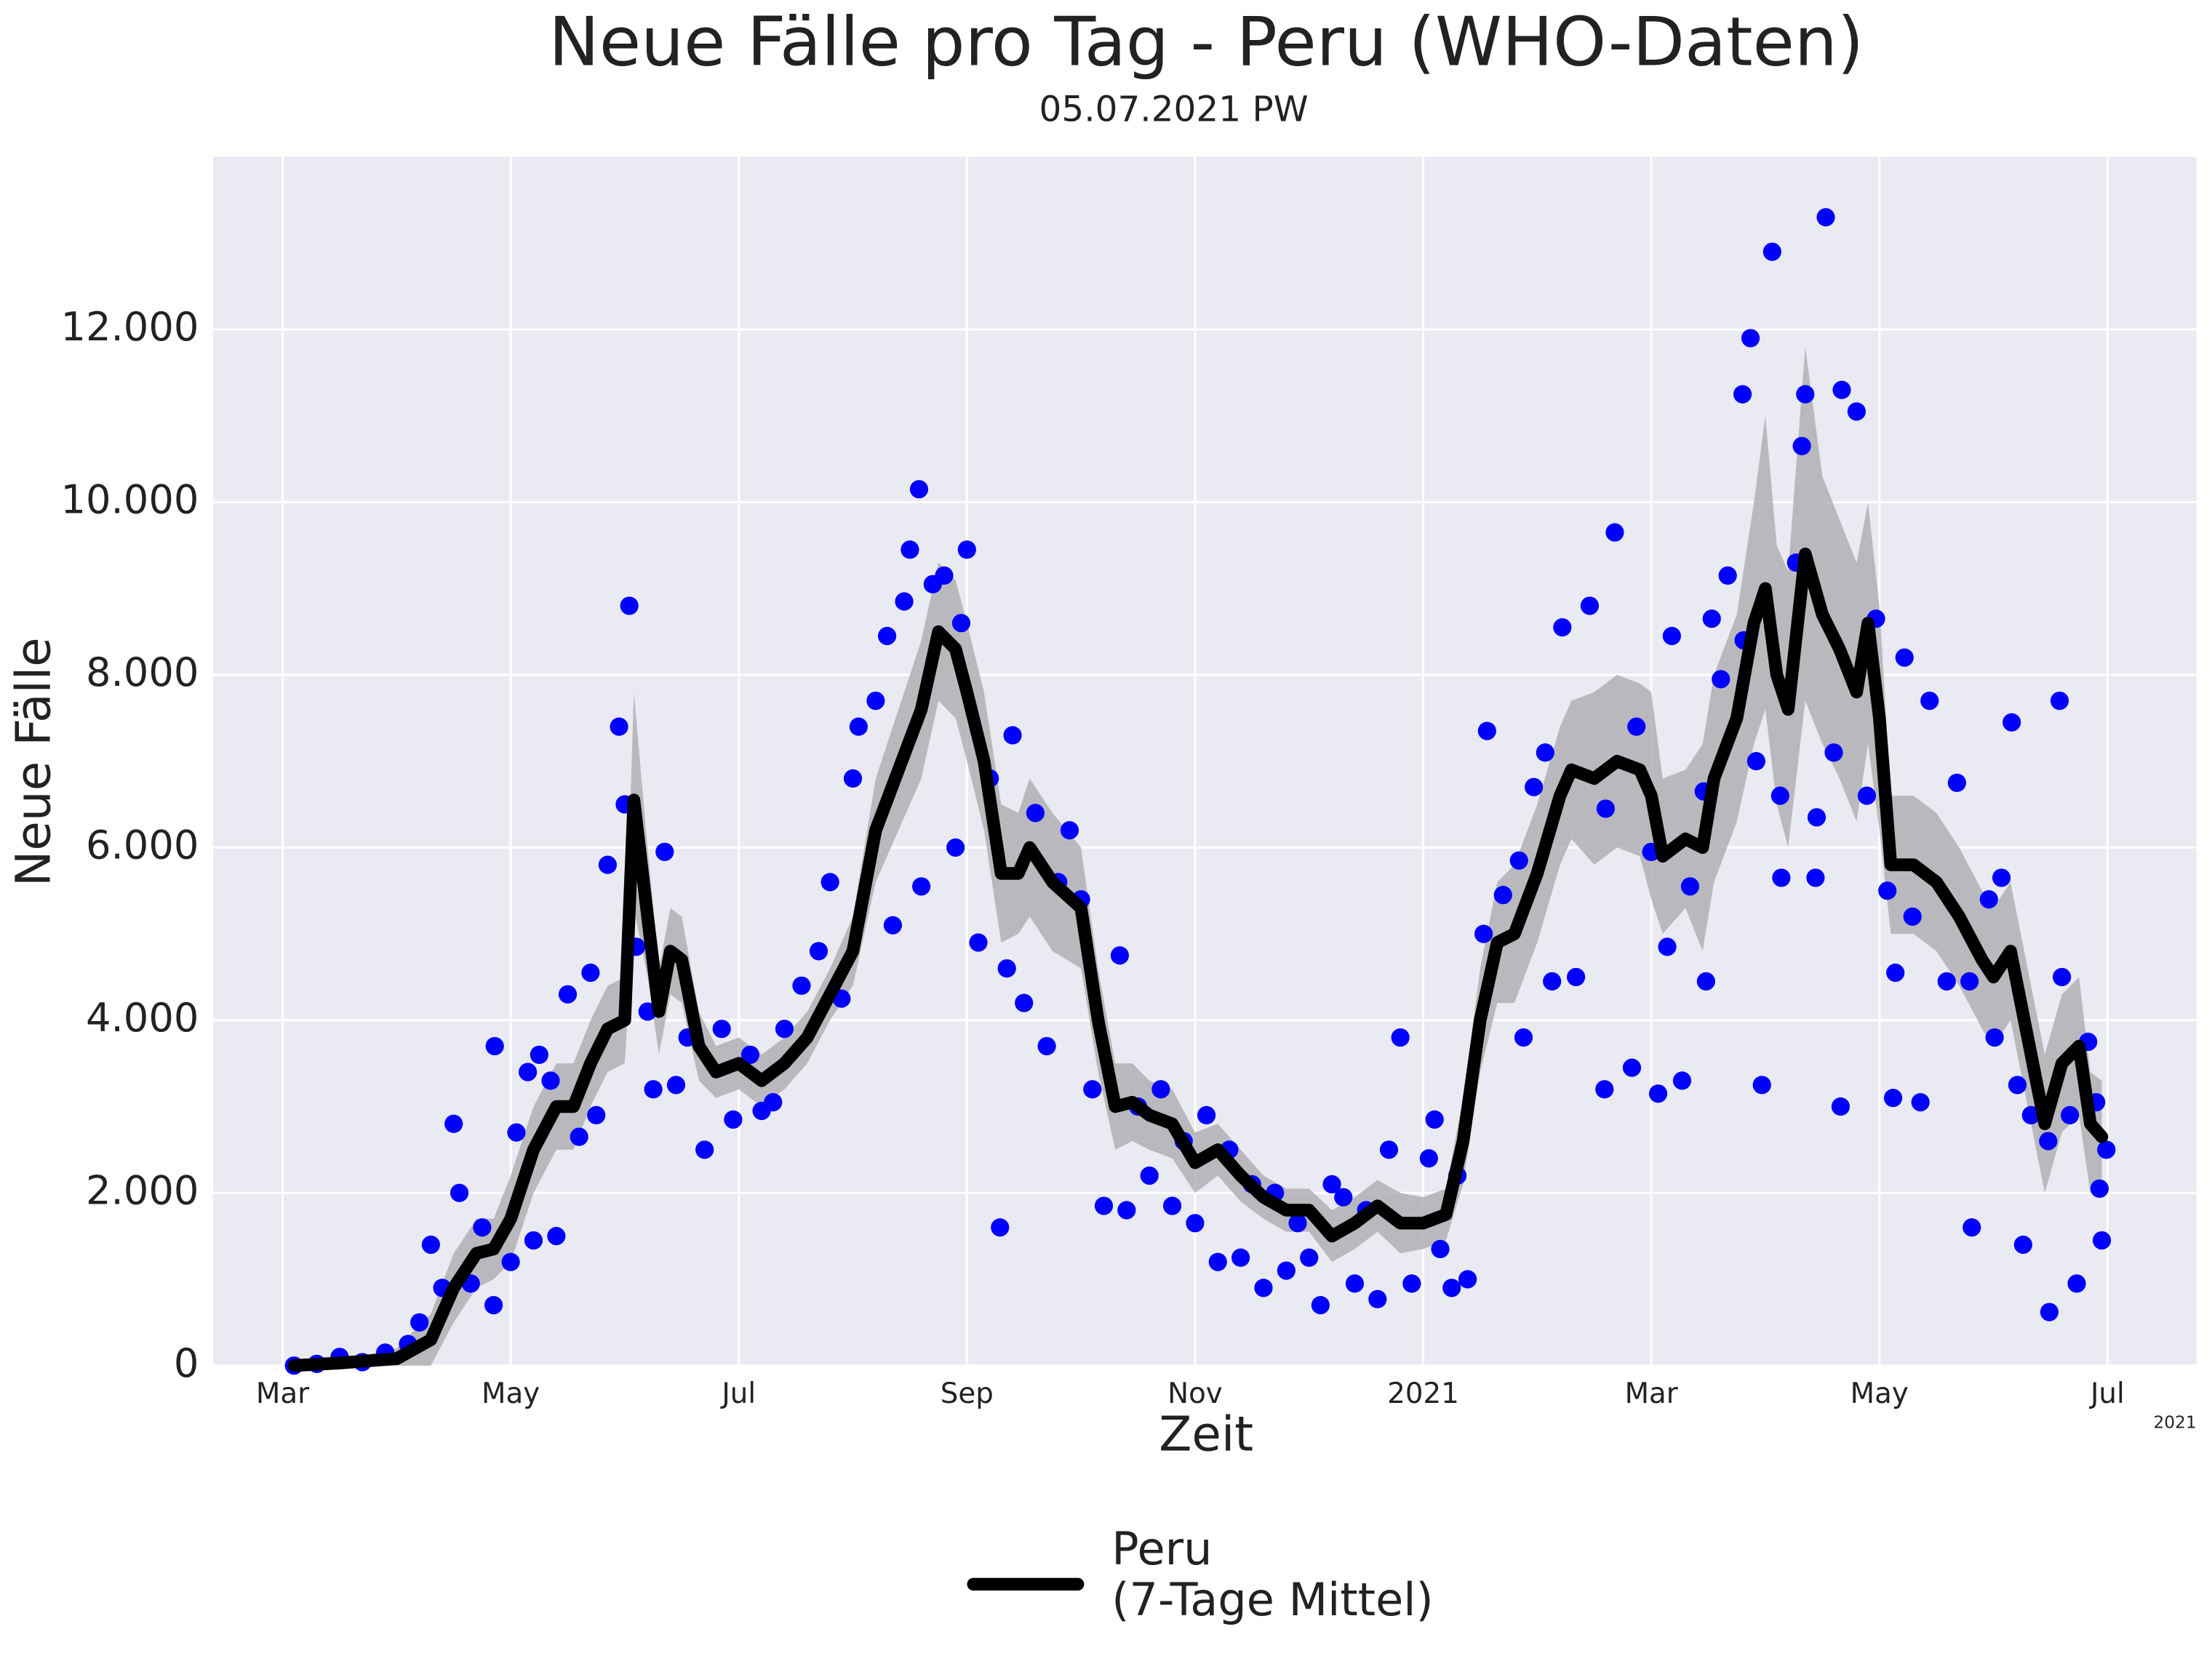 Image resolution: width=2212 pixels, height=1672 pixels. I want to click on y-tick-label: 8.000, so click(142, 672).